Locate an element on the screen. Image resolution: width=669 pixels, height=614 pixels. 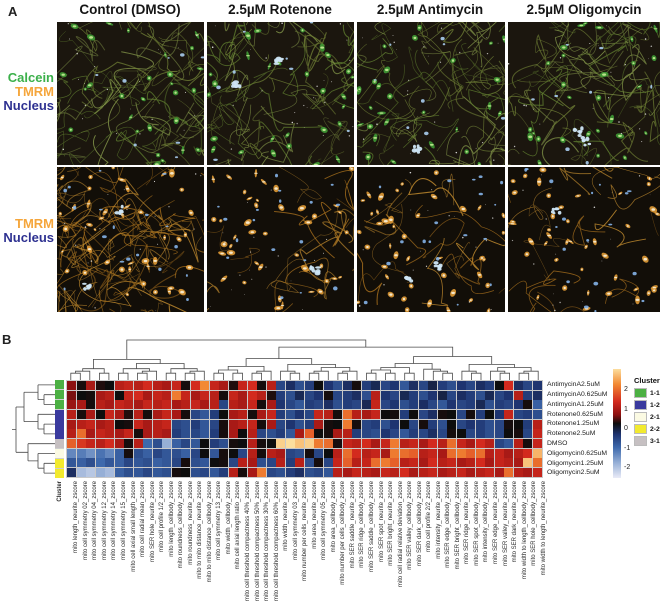
heatmap-column-label: mito cell radial mean_zscore is located at coordinates (143, 519).